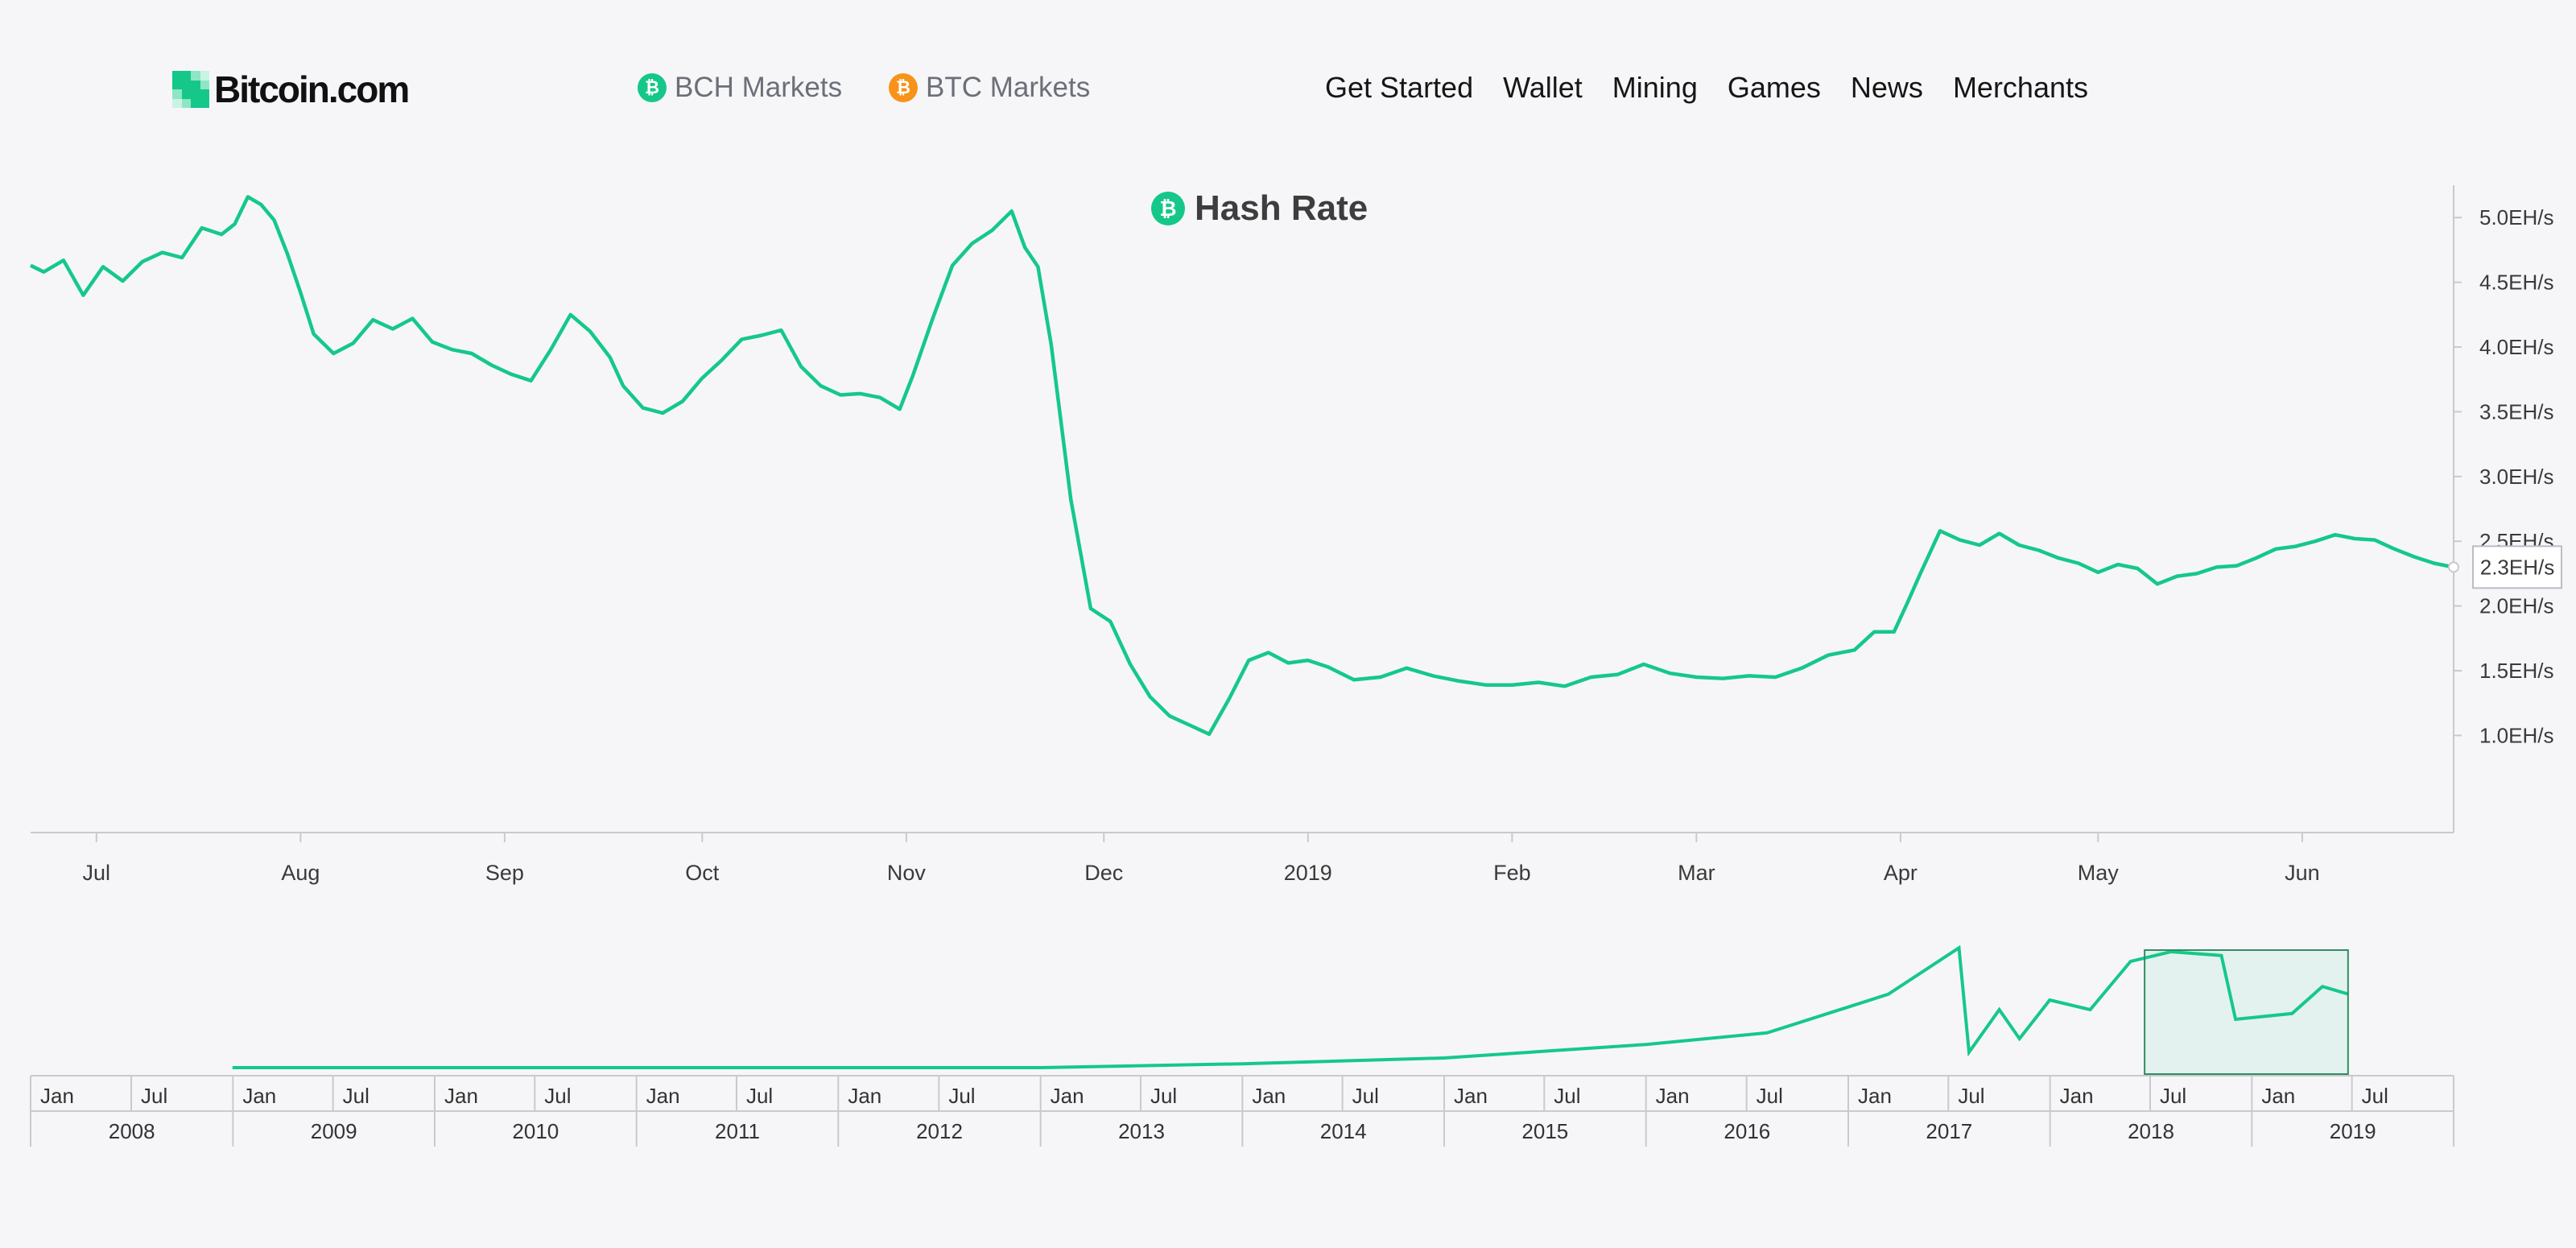  I want to click on x-tick-label: Mar, so click(1696, 873).